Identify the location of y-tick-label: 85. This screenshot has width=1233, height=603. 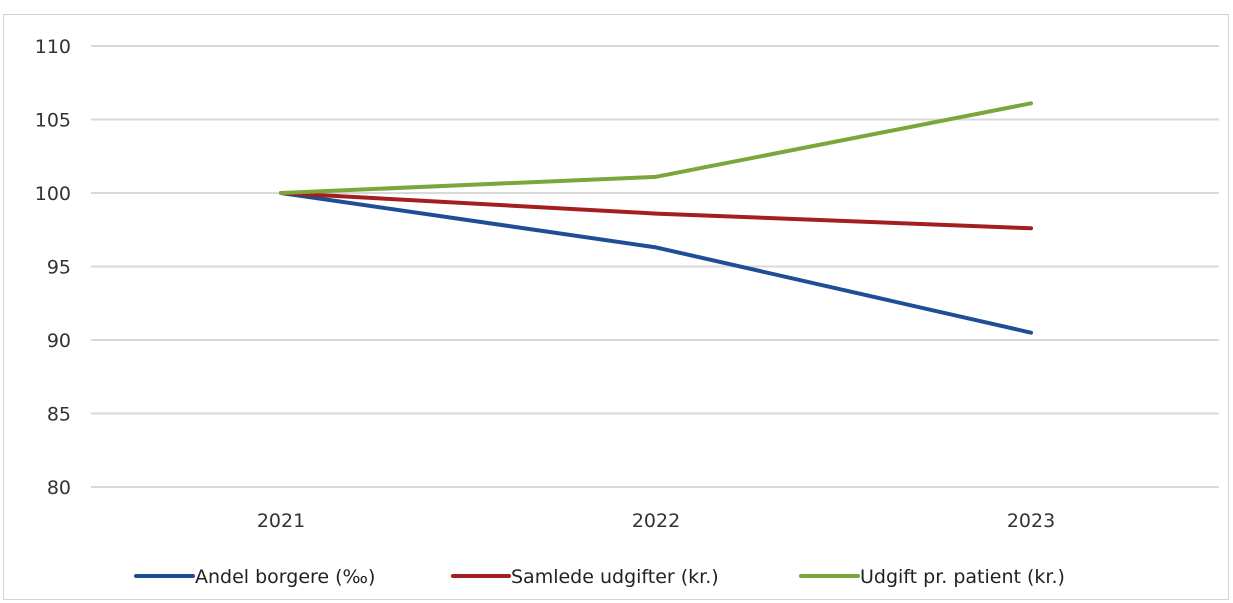
(59, 415).